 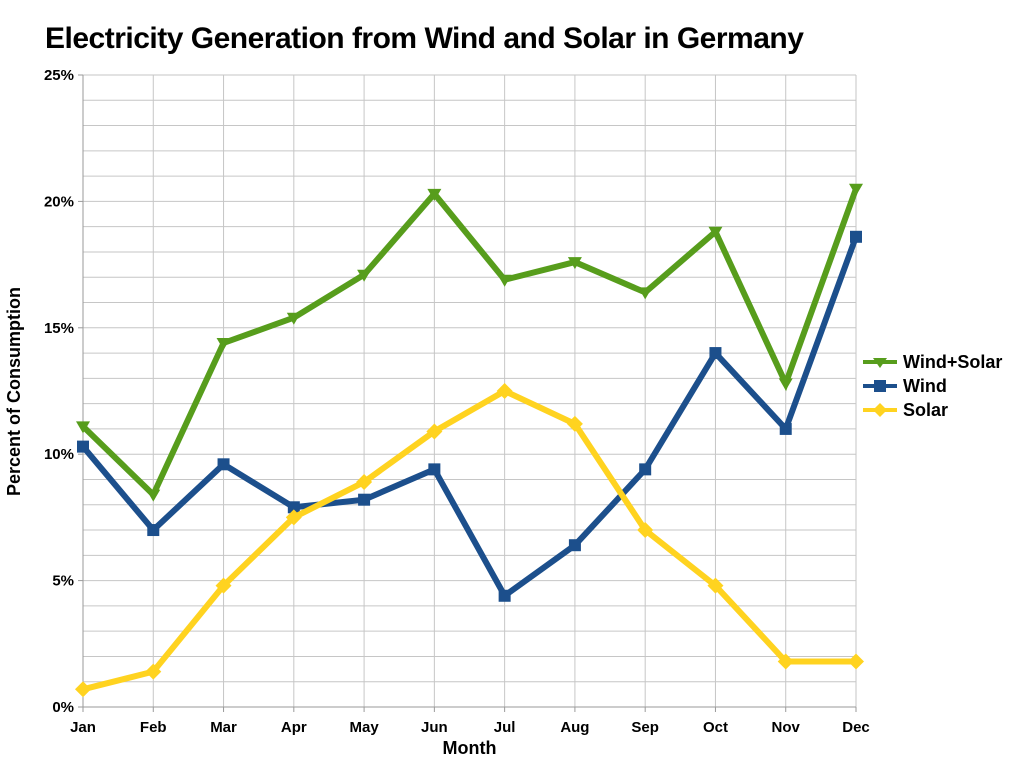 I want to click on legend-item-wind: Wind, so click(x=932, y=386).